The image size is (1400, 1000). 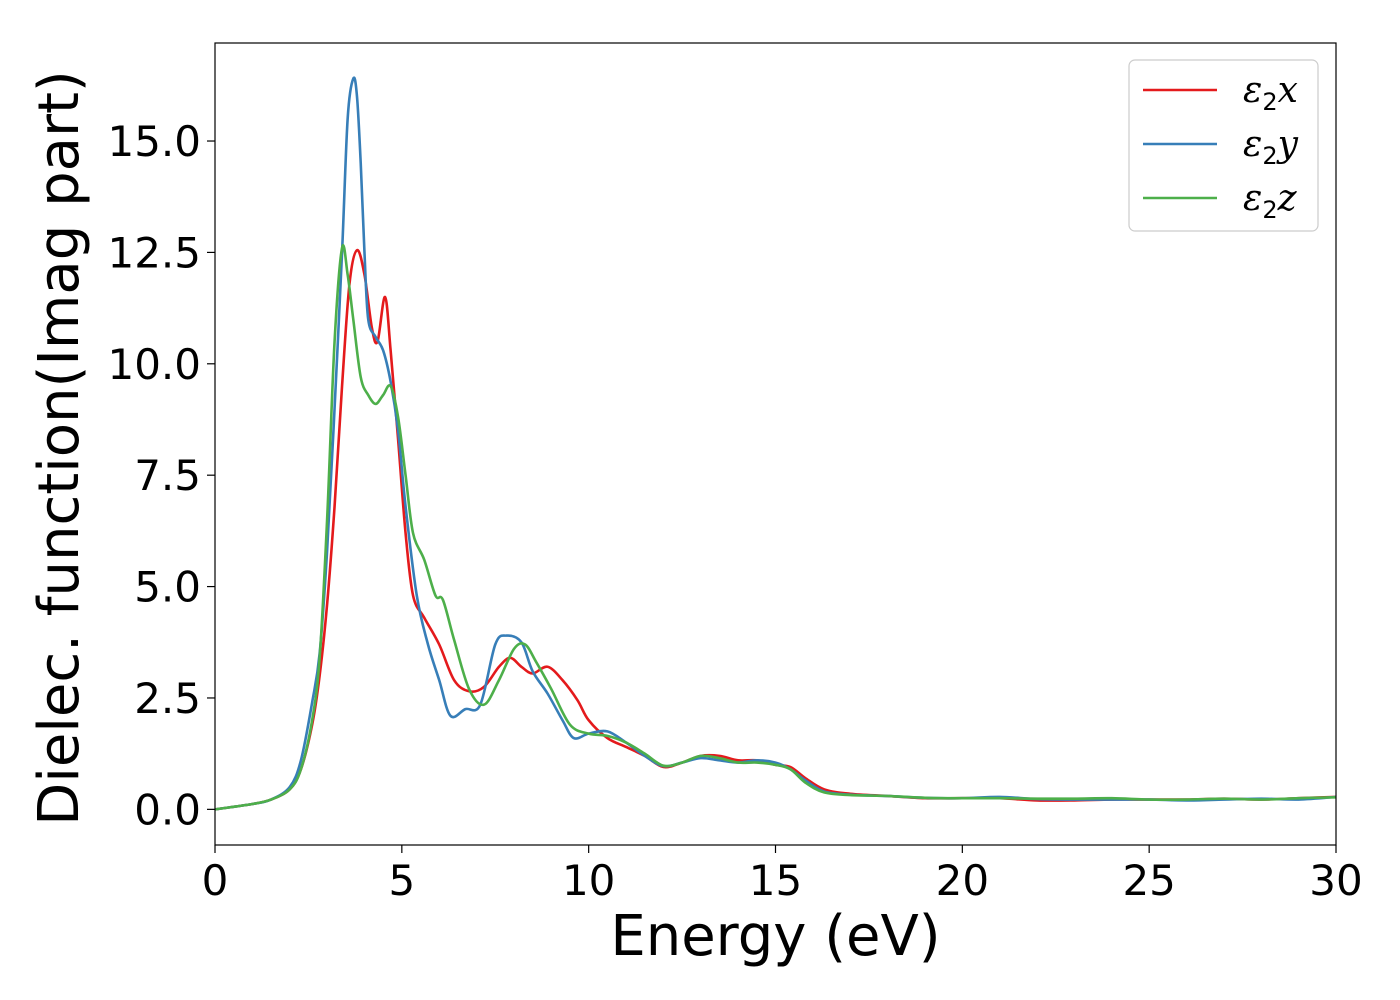 What do you see at coordinates (167, 809) in the screenshot?
I see `y-tick-label: 0.0` at bounding box center [167, 809].